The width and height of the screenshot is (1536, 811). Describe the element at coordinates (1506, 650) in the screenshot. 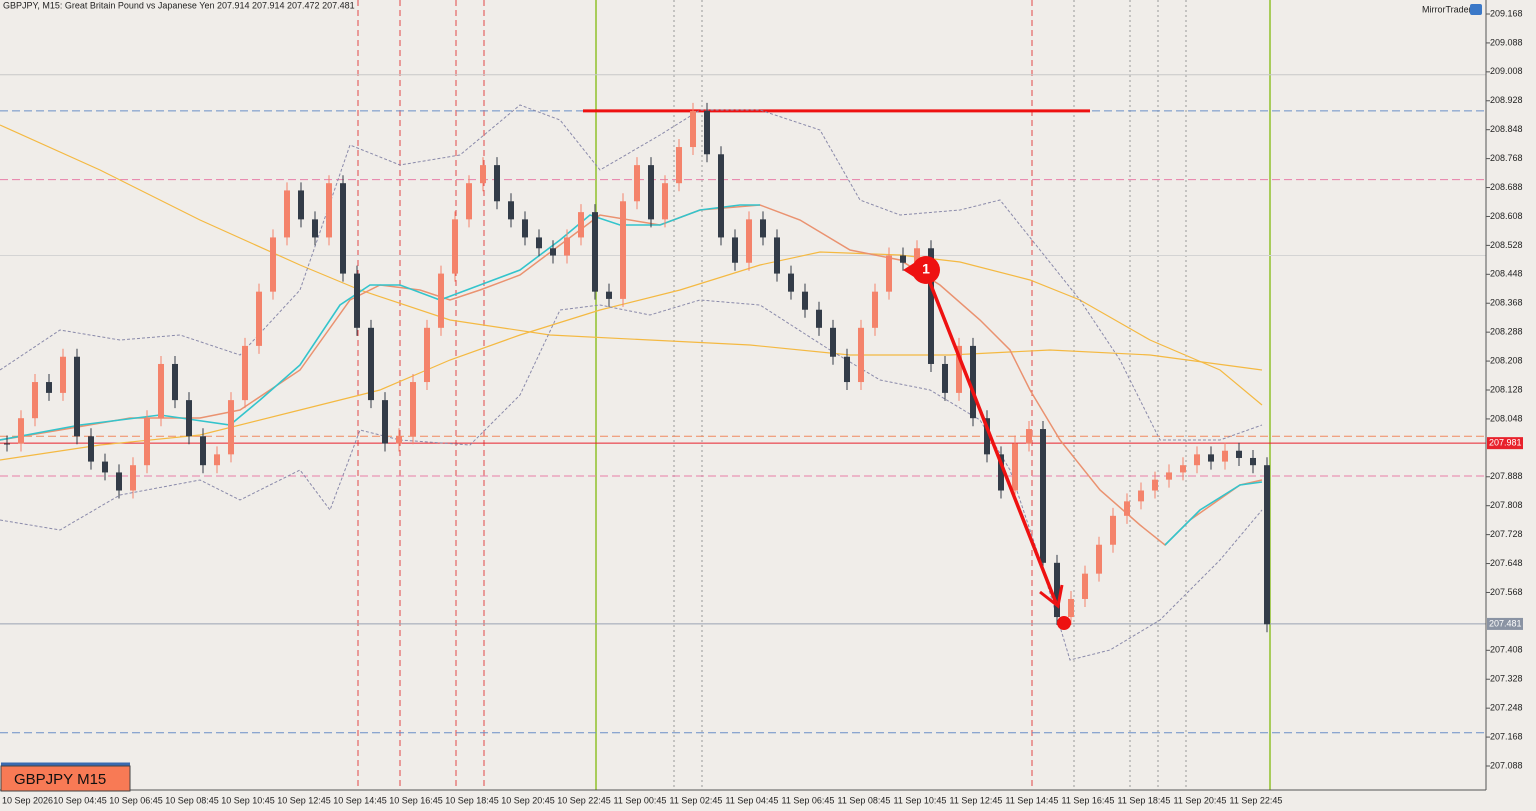

I see `price-tick-label: 207.408` at that location.